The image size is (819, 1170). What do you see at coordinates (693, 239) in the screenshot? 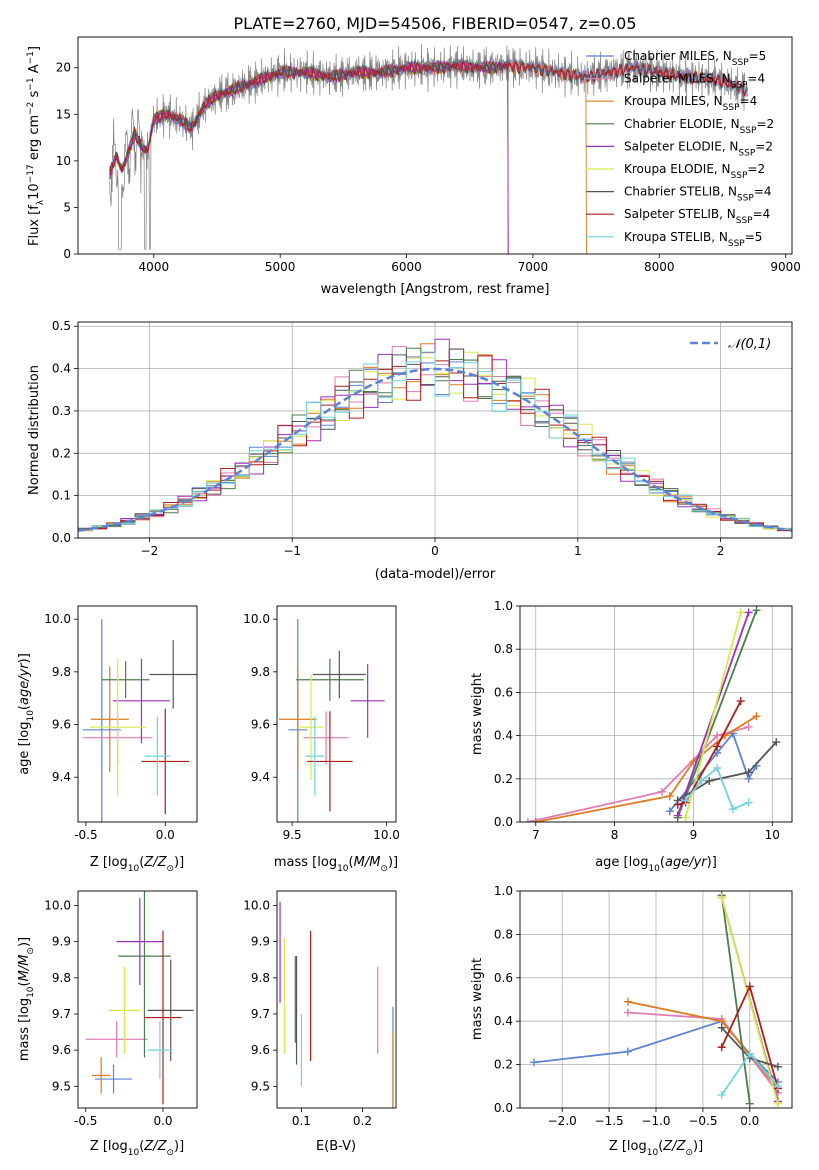
I see `legend-label: Kroupa STELIB, NSSP=5` at bounding box center [693, 239].